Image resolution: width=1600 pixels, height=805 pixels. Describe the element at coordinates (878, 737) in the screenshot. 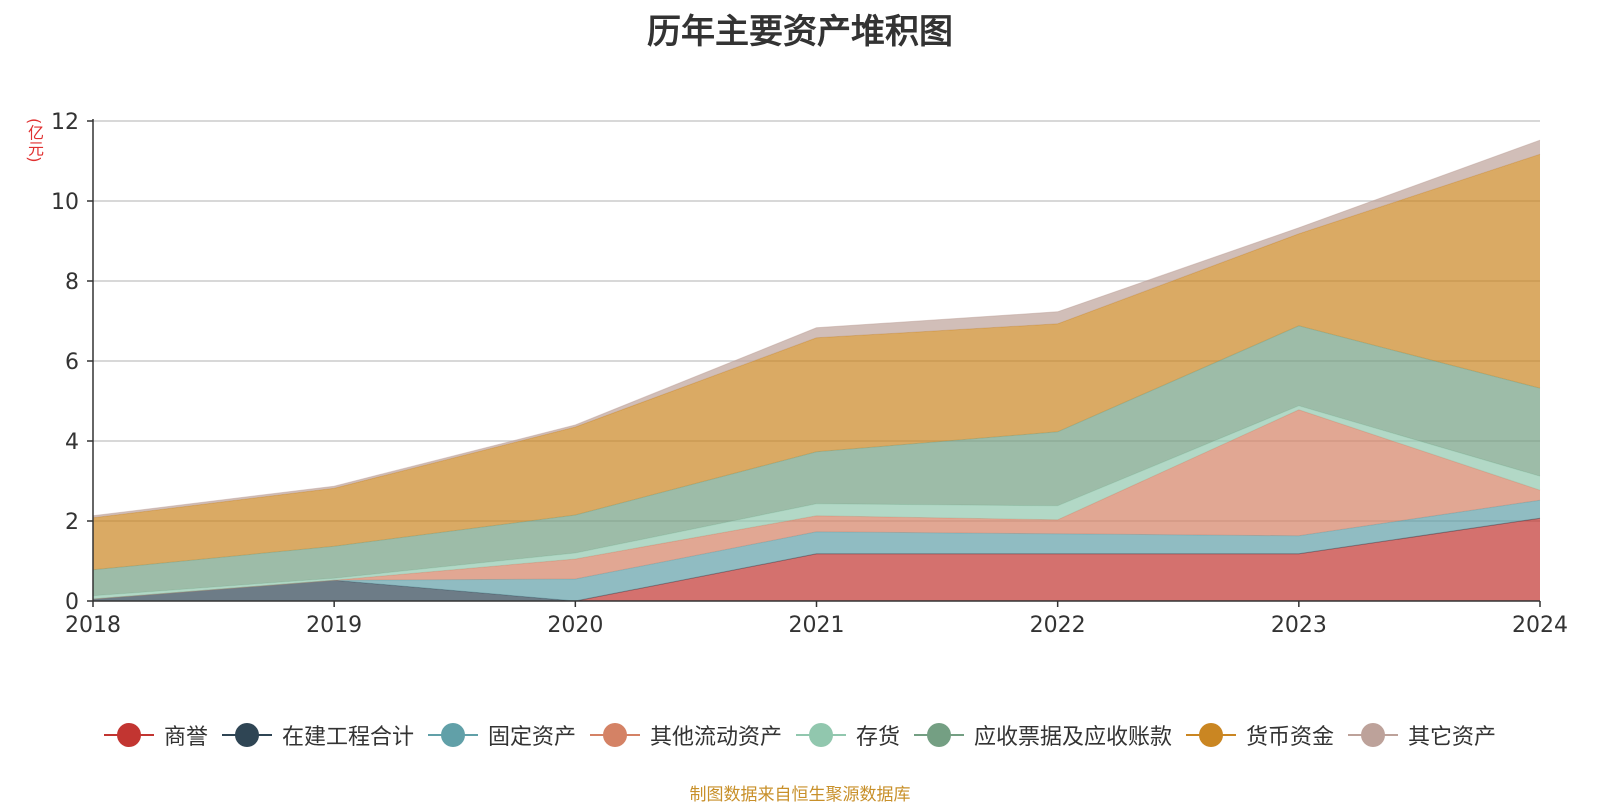

I see `legend-label: 存货` at that location.